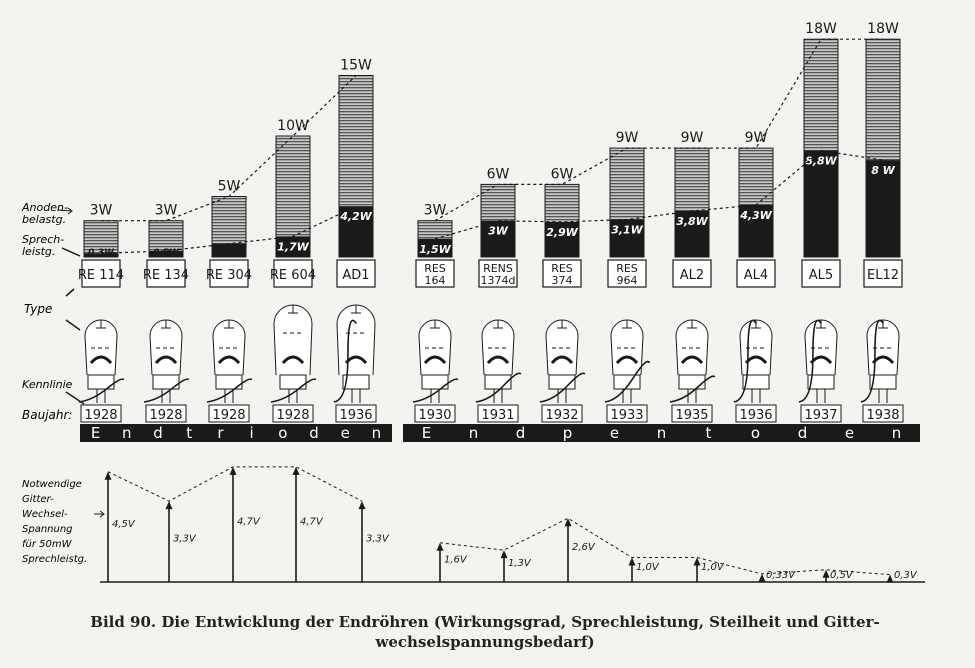 Image resolution: width=975 pixels, height=668 pixels. Describe the element at coordinates (821, 161) in the screenshot. I see `sprech-value-label: 8,8W` at that location.